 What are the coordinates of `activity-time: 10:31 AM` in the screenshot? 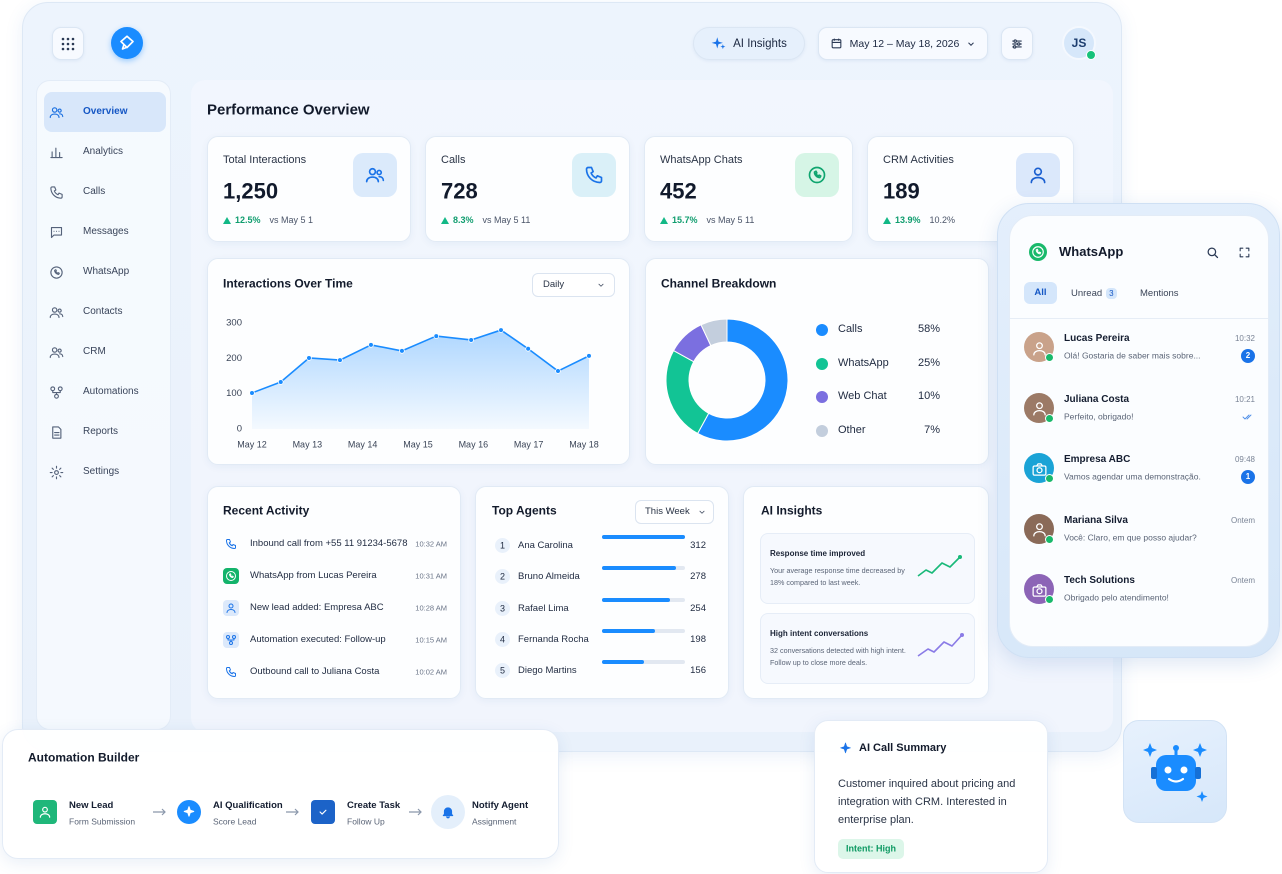 It's located at (431, 576).